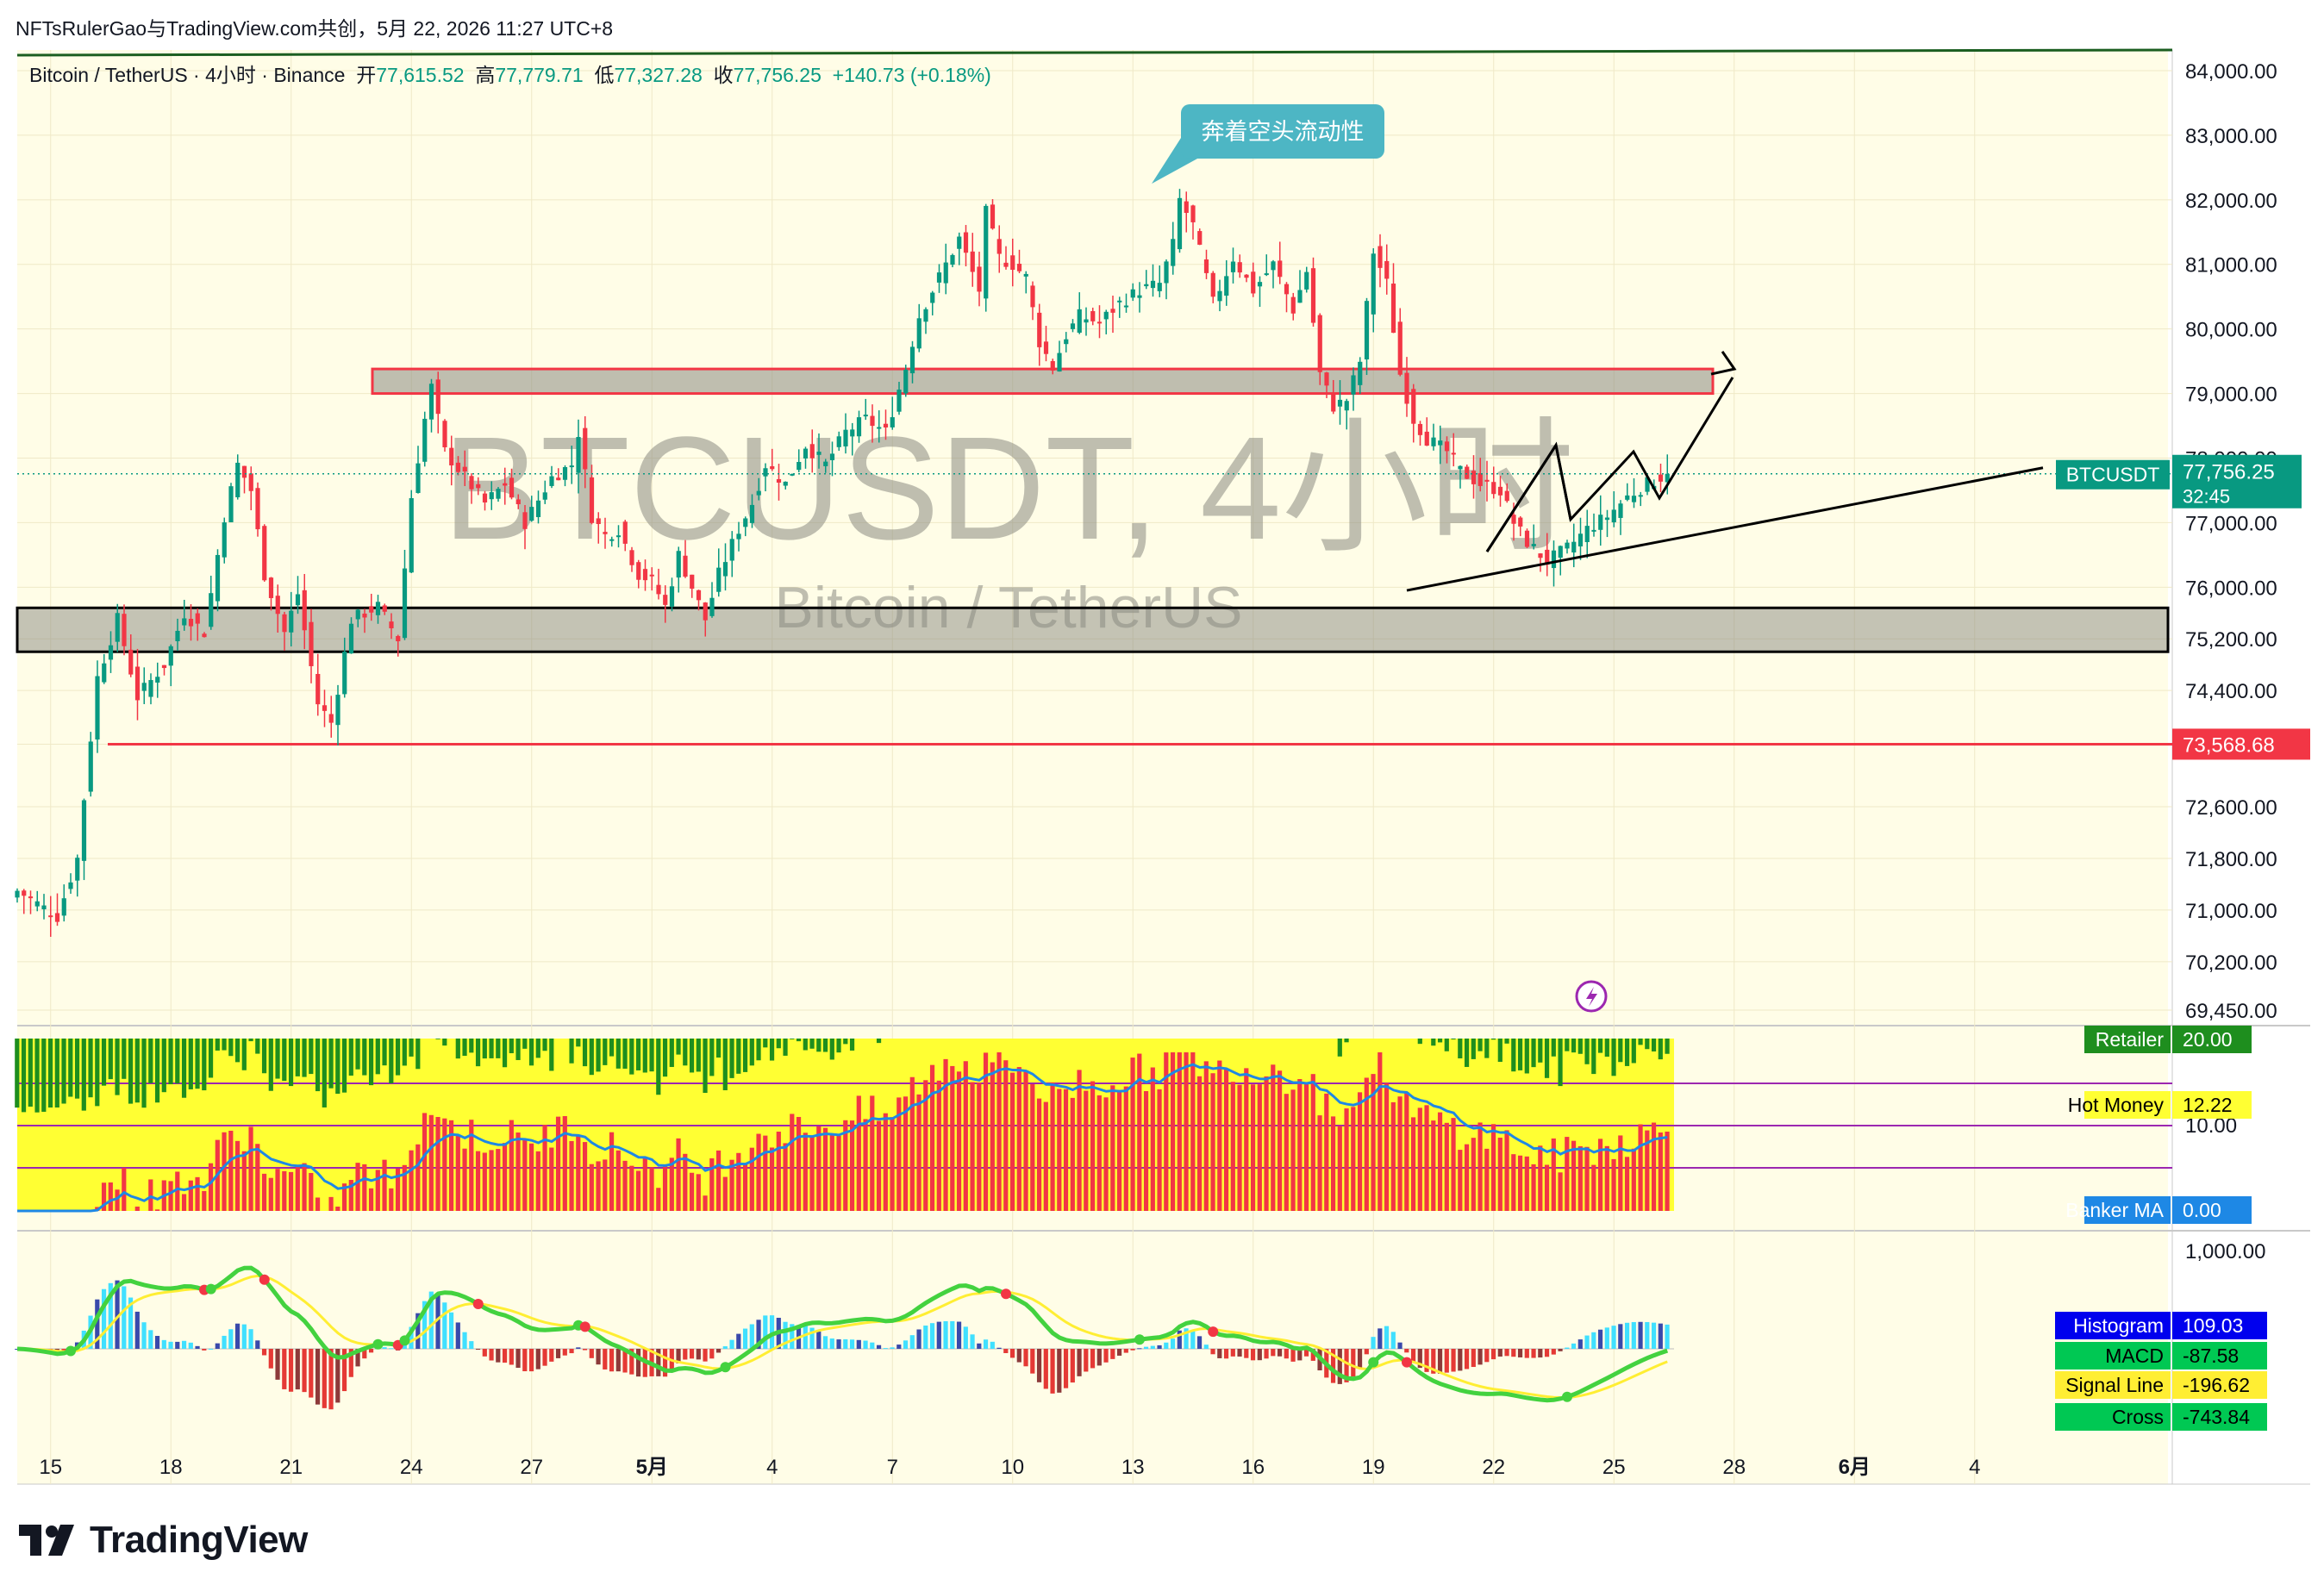 This screenshot has height=1591, width=2324. What do you see at coordinates (199, 1540) in the screenshot?
I see `tradingview-brand: TradingView` at bounding box center [199, 1540].